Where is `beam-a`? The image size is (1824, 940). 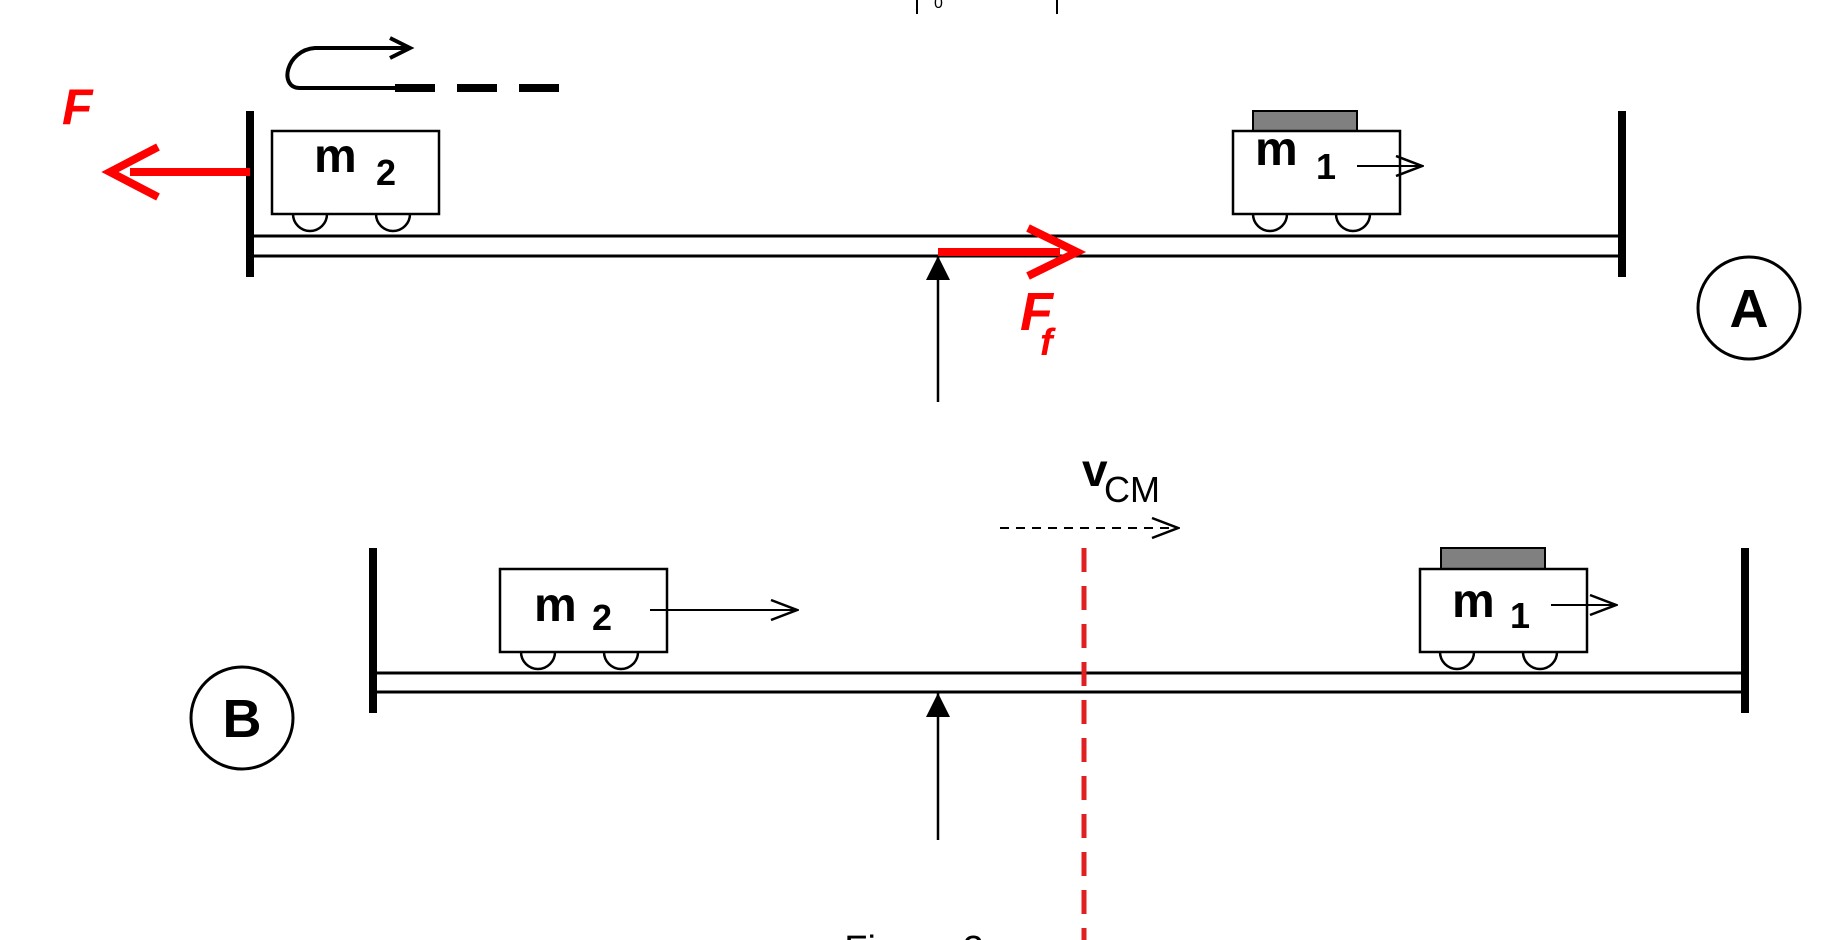
beam-a is located at coordinates (936, 194).